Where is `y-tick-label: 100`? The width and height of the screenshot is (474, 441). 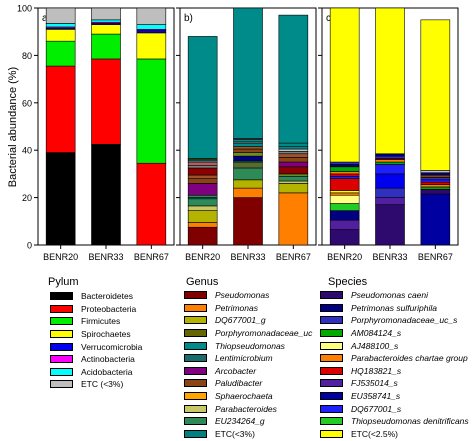 y-tick-label: 100 is located at coordinates (24, 9).